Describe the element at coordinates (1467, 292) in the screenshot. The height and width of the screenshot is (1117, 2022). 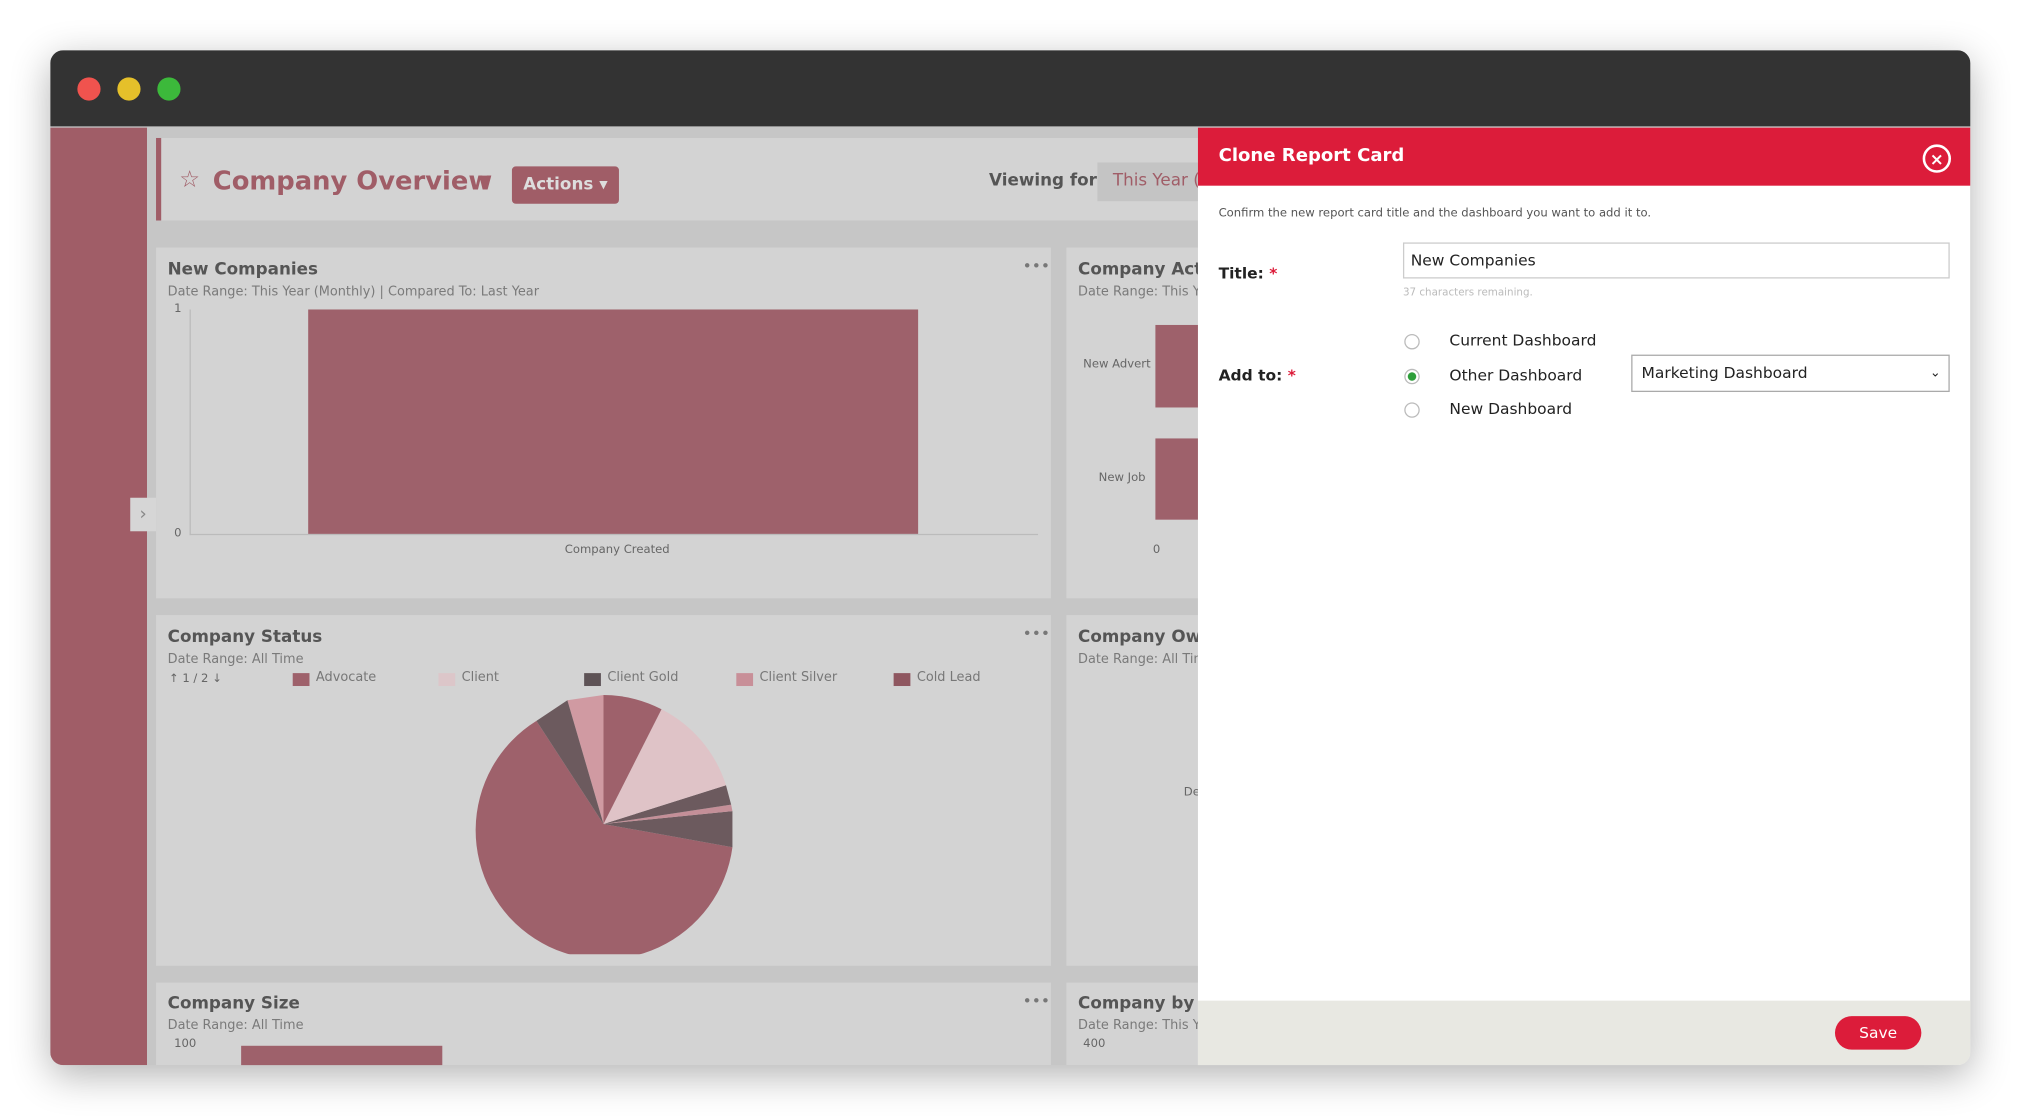
I see `char-count: 37 characters remaining.` at that location.